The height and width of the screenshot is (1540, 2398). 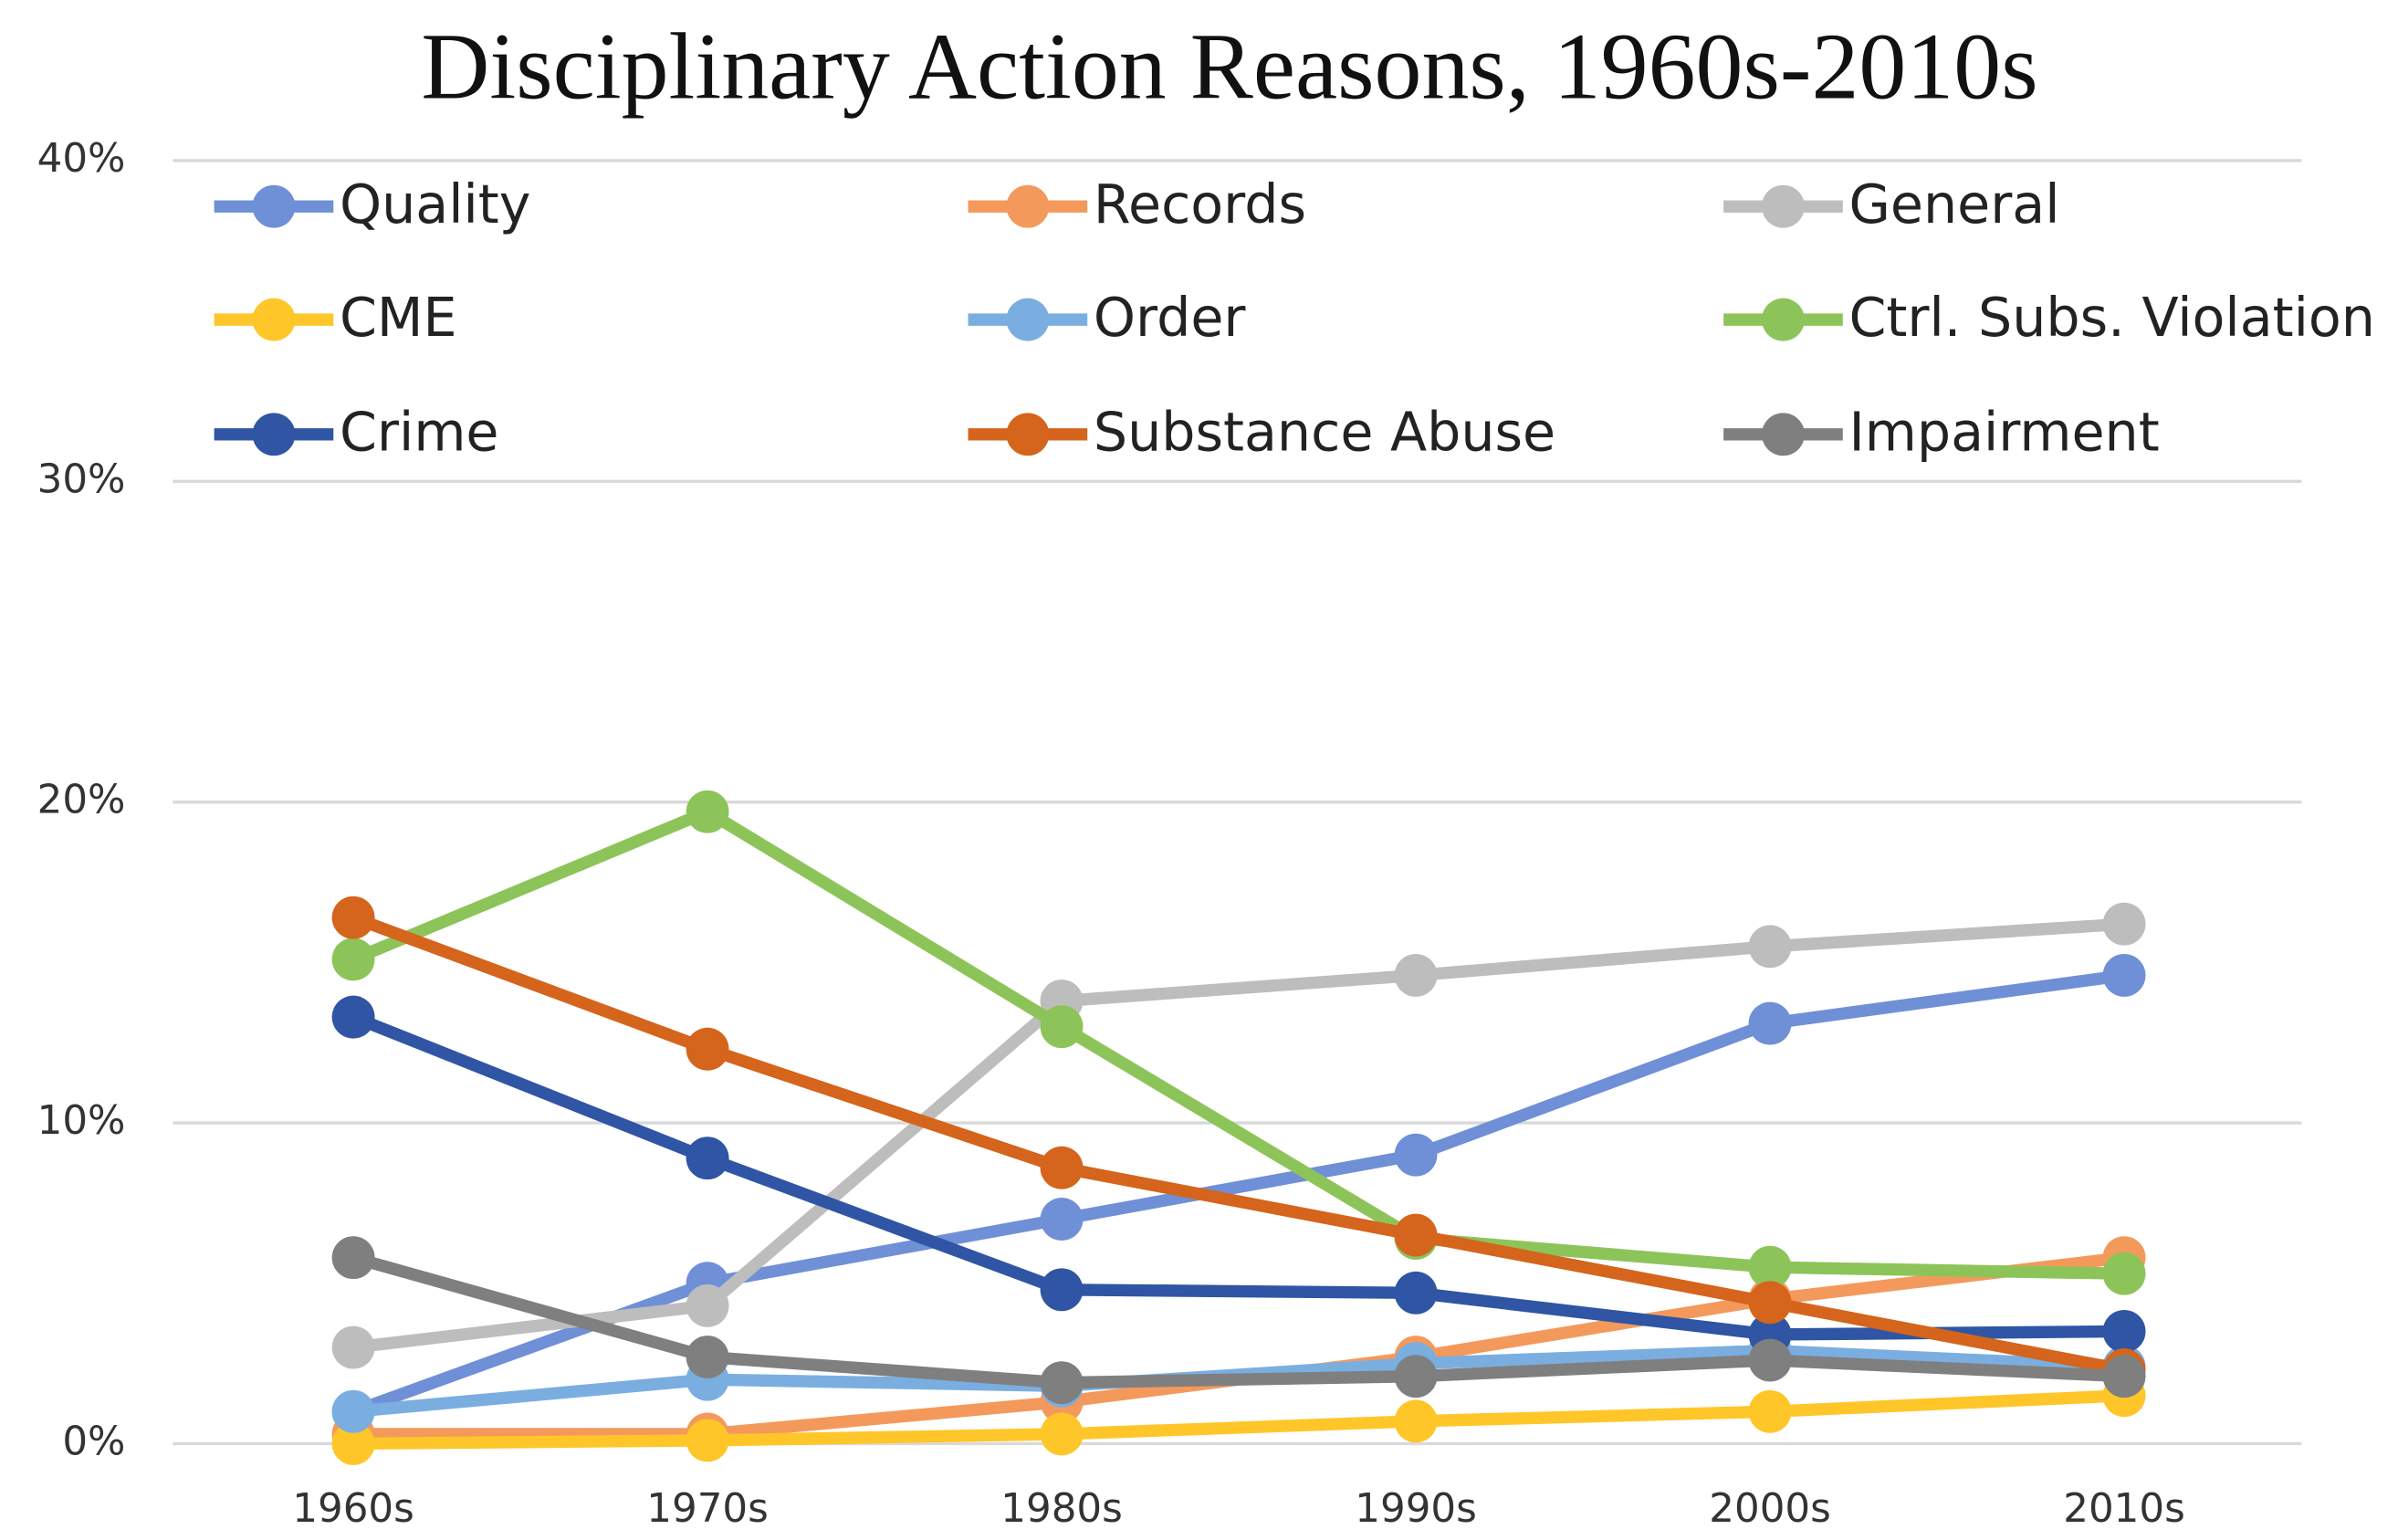 What do you see at coordinates (419, 433) in the screenshot?
I see `legend-label: Crime` at bounding box center [419, 433].